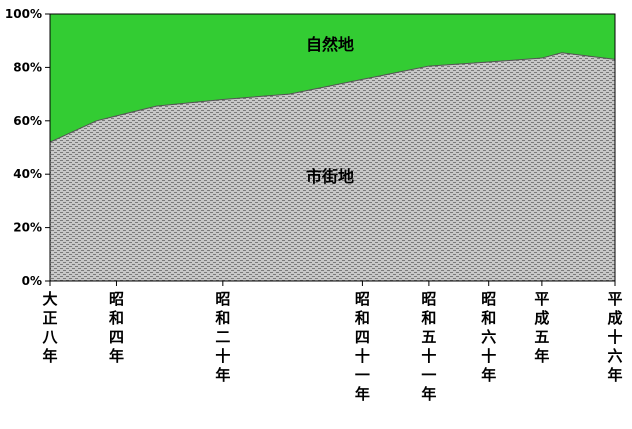  Describe the element at coordinates (541, 327) in the screenshot. I see `x-tick-label: 平成五年` at that location.